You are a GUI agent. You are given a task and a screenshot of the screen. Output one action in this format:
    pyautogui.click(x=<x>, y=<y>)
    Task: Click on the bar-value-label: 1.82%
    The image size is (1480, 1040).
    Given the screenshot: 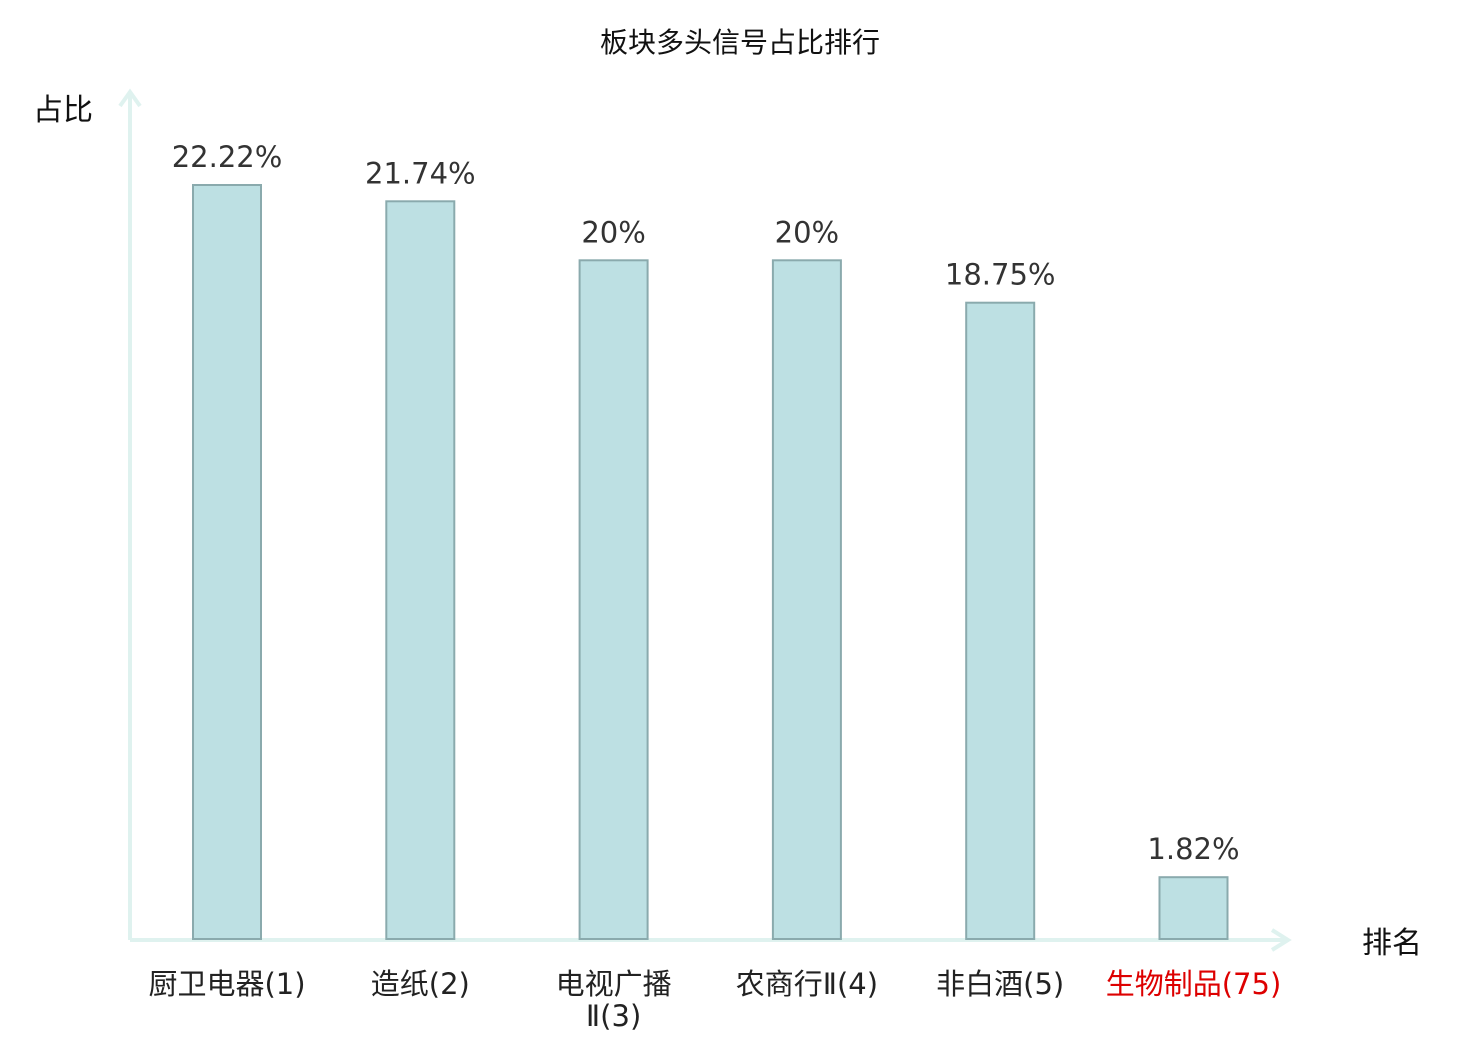 What is the action you would take?
    pyautogui.click(x=1193, y=849)
    